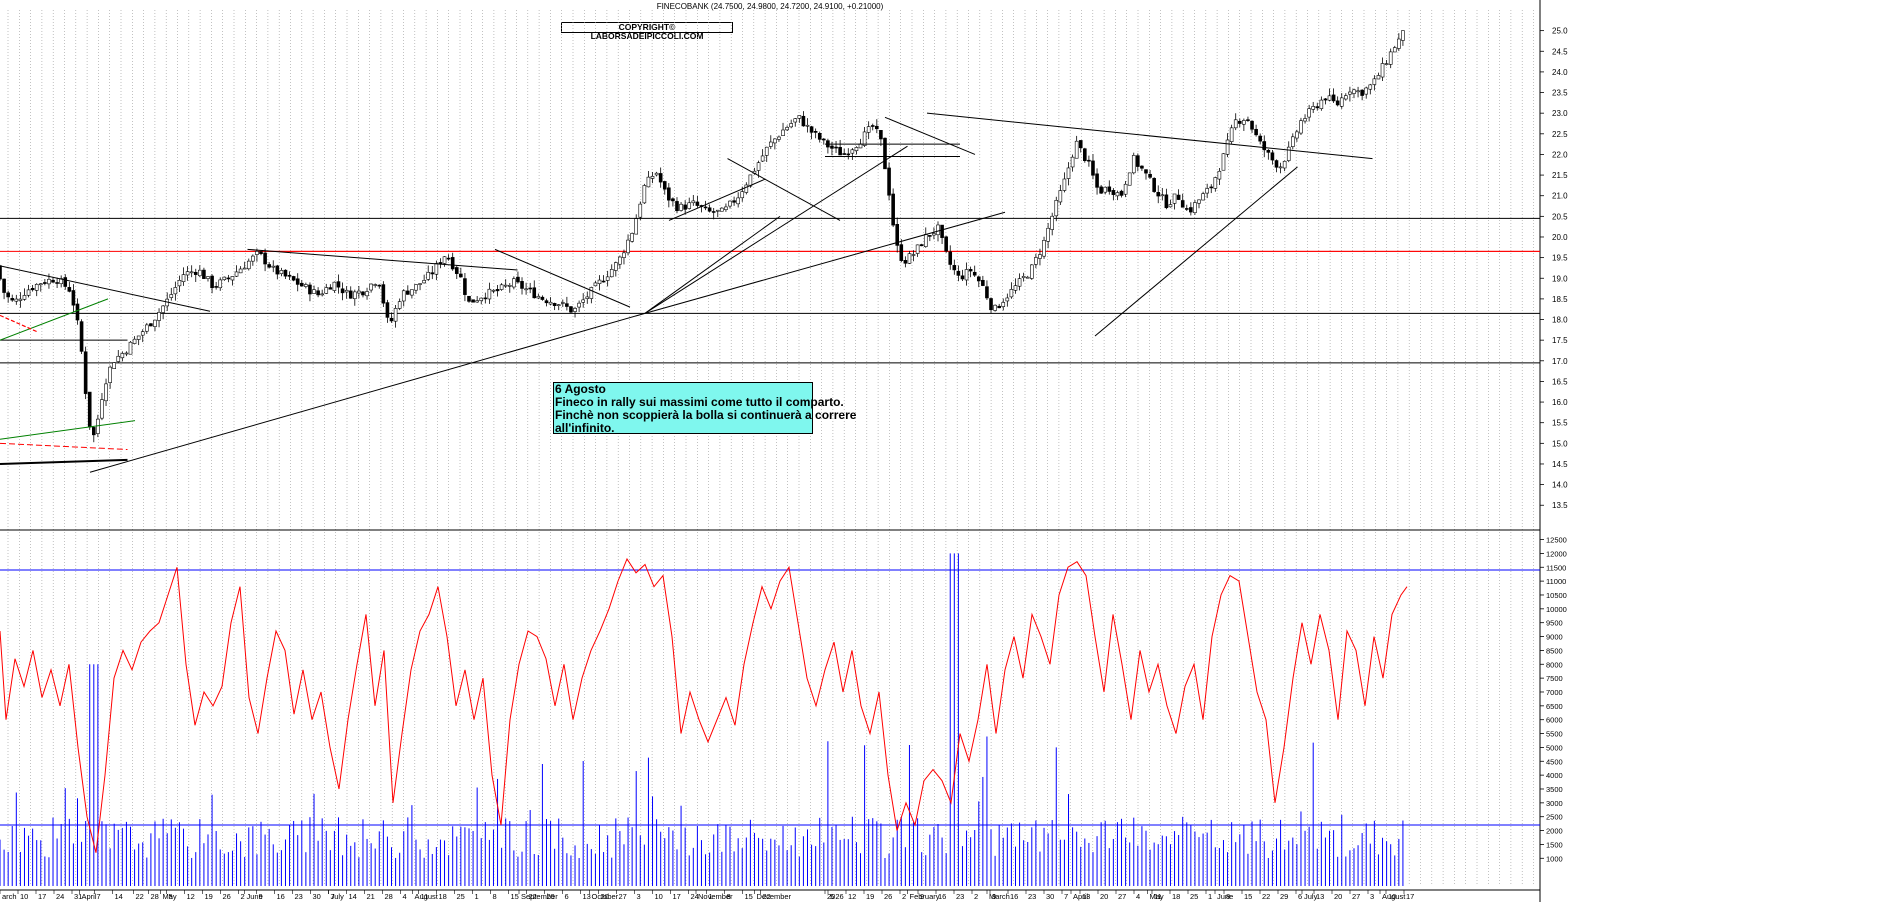  What do you see at coordinates (209, 896) in the screenshot?
I see `time-tick-label: 19` at bounding box center [209, 896].